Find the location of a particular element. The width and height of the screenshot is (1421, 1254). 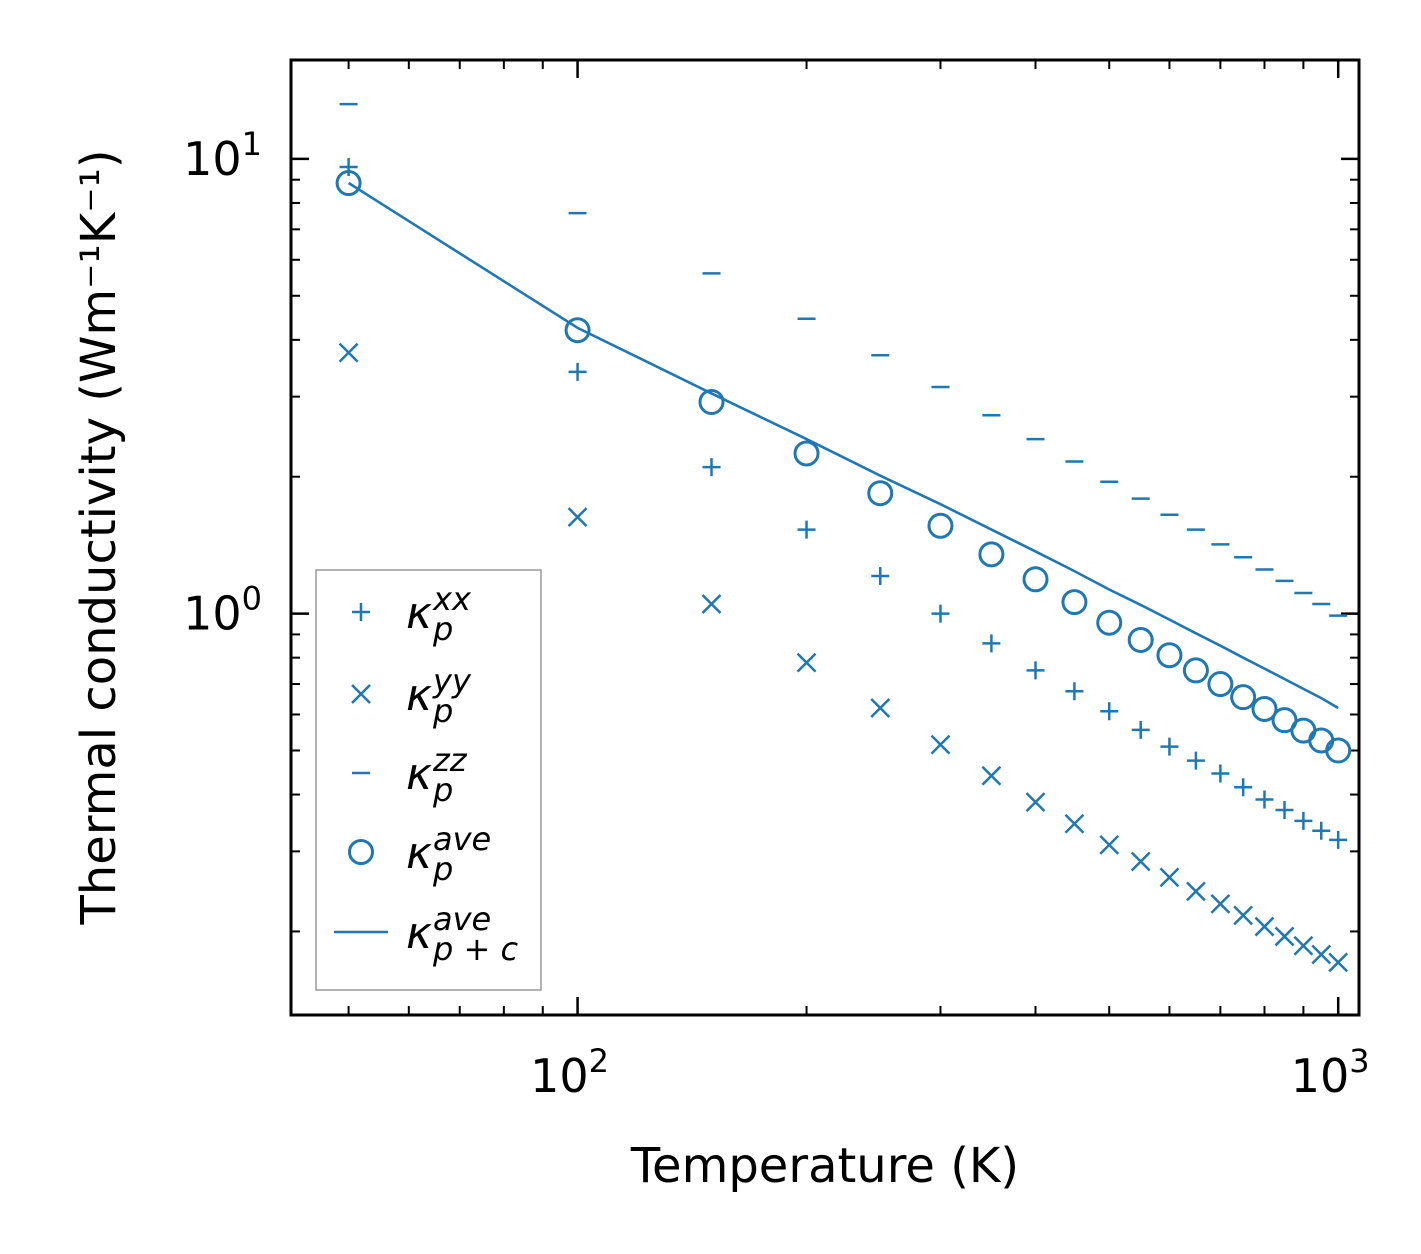

y-tick-label-exp: 0 is located at coordinates (252, 599).